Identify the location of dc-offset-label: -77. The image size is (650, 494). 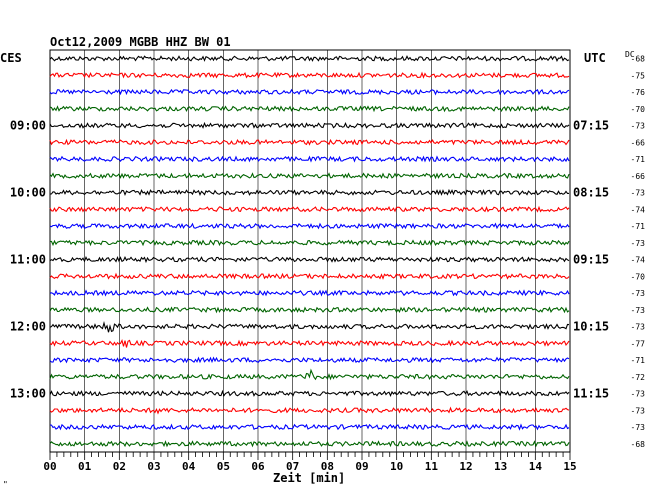
(638, 343).